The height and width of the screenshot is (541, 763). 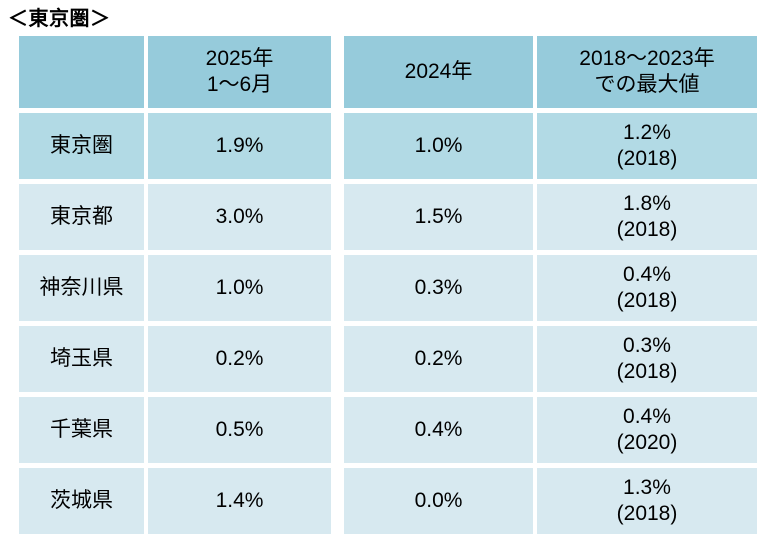 I want to click on table-row-ibaraki: 茨城県 1.4% 0.0% 1.3% (2018), so click(x=388, y=501).